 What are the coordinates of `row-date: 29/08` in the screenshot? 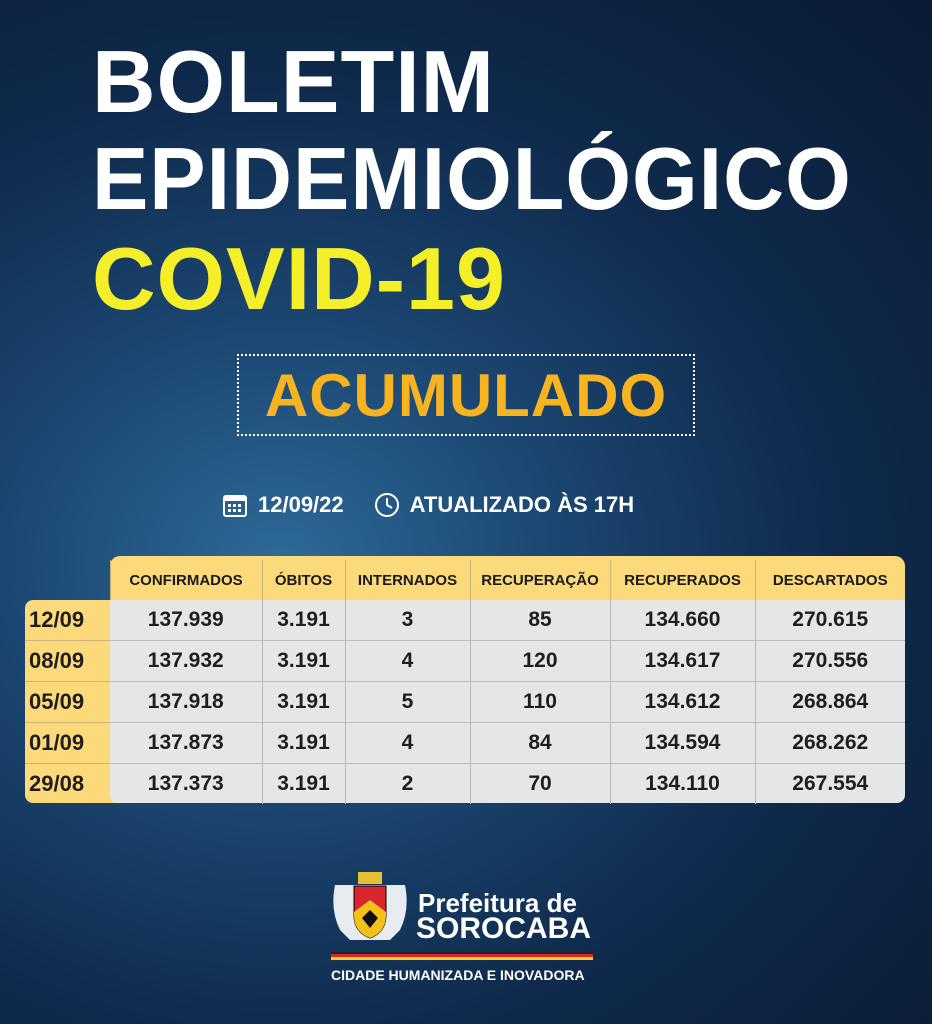 It's located at (67, 783).